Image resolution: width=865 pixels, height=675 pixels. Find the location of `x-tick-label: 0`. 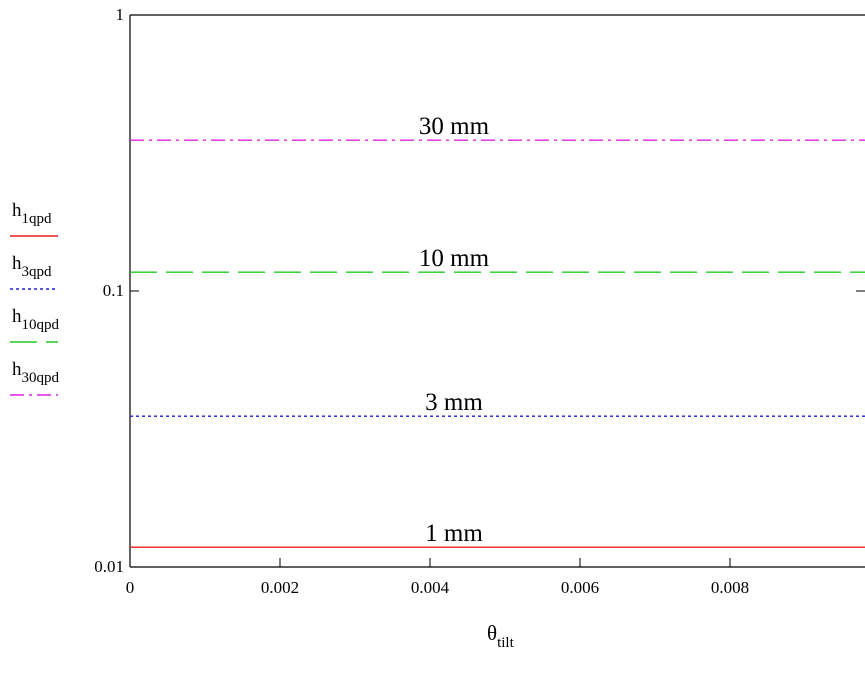

x-tick-label: 0 is located at coordinates (130, 587).